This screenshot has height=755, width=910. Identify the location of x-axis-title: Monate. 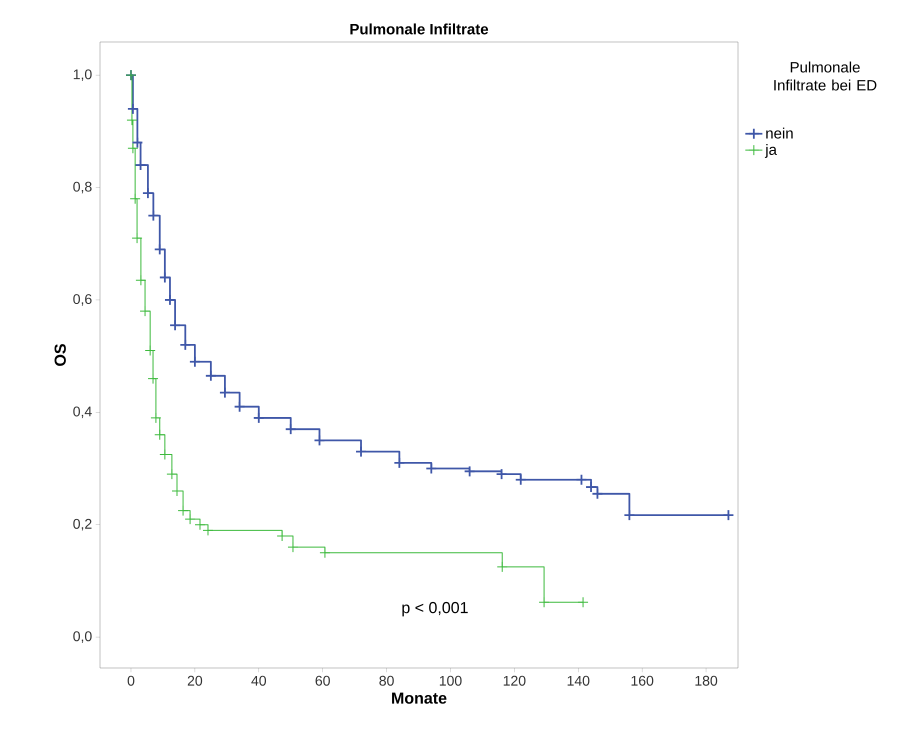
(419, 698).